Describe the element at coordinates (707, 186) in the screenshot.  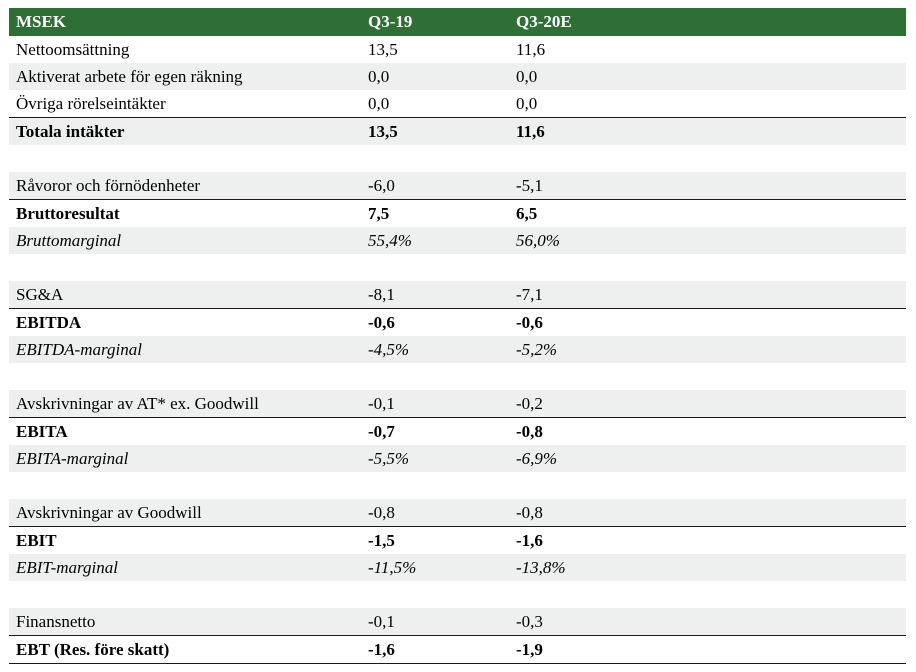
I see `value-q3-20e: -5,1` at that location.